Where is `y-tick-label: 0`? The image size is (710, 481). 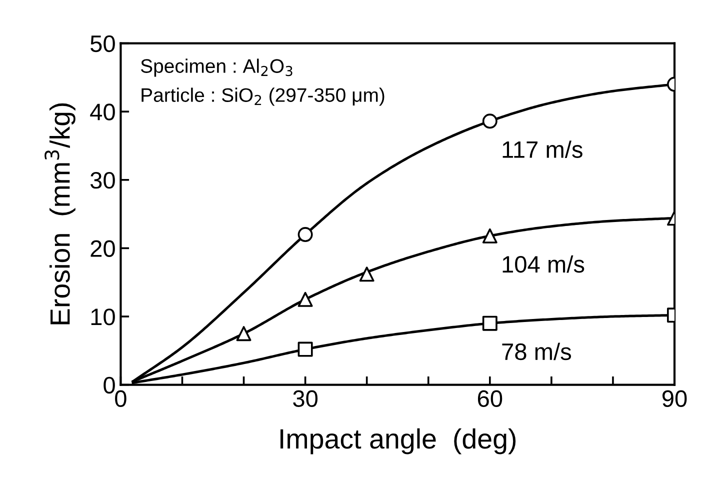
y-tick-label: 0 is located at coordinates (109, 385).